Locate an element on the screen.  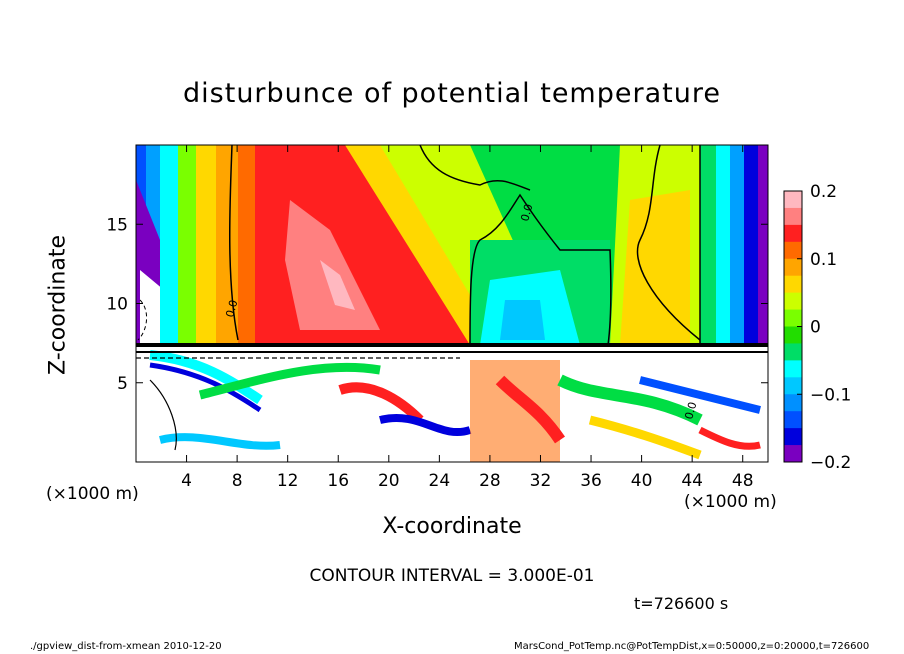
x-tick-label: 24 is located at coordinates (440, 481).